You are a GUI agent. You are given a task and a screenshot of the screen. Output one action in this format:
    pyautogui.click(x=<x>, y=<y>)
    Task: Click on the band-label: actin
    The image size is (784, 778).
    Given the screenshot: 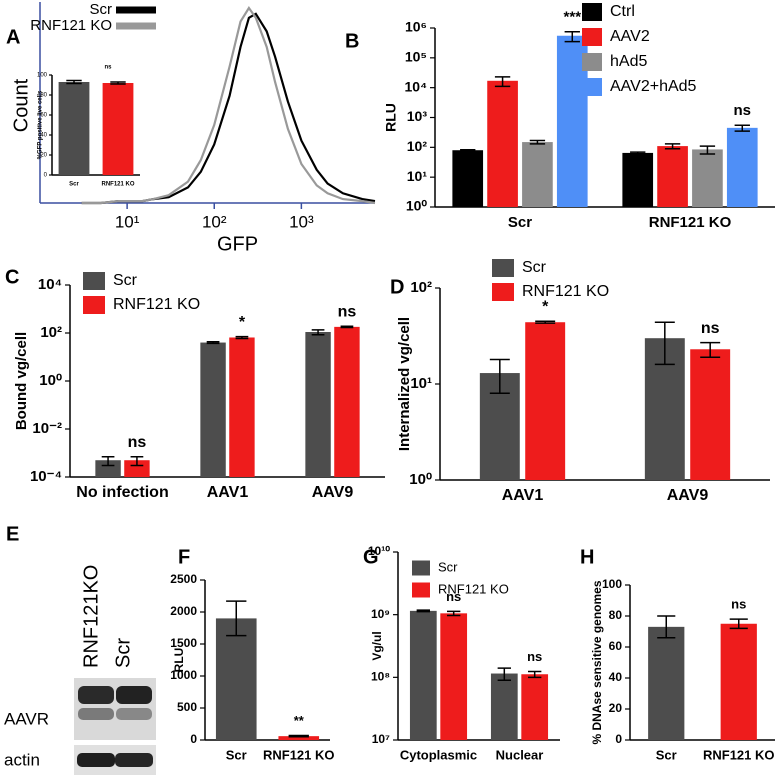 What is the action you would take?
    pyautogui.click(x=22, y=759)
    